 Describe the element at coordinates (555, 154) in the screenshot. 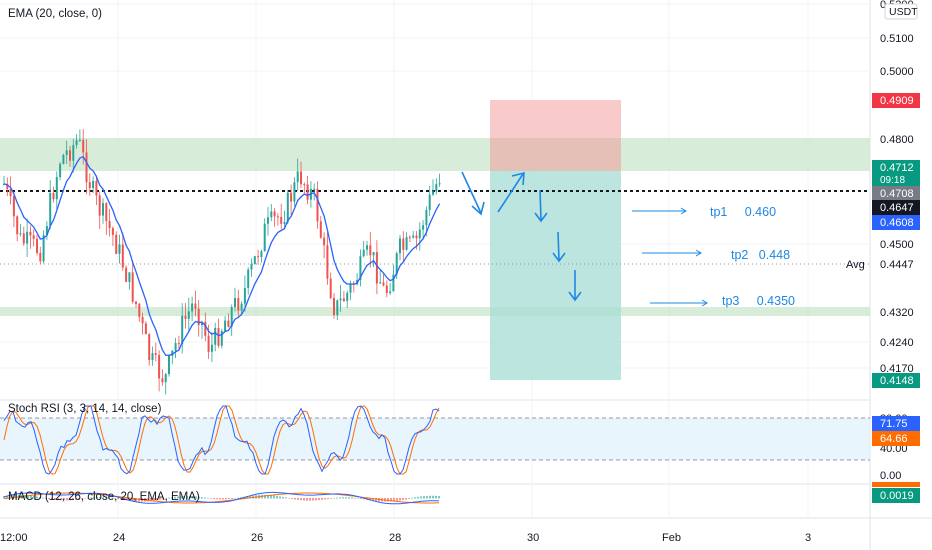

I see `stop-zone-overlap` at that location.